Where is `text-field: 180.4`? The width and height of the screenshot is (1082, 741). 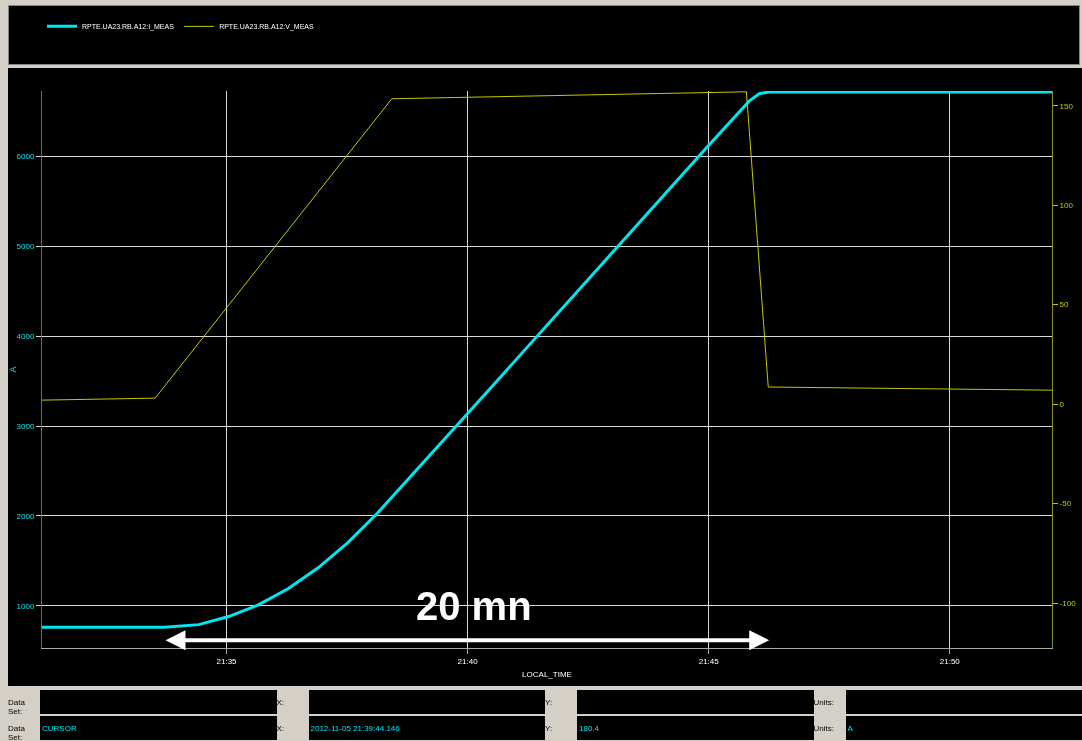
text-field: 180.4 is located at coordinates (695, 728).